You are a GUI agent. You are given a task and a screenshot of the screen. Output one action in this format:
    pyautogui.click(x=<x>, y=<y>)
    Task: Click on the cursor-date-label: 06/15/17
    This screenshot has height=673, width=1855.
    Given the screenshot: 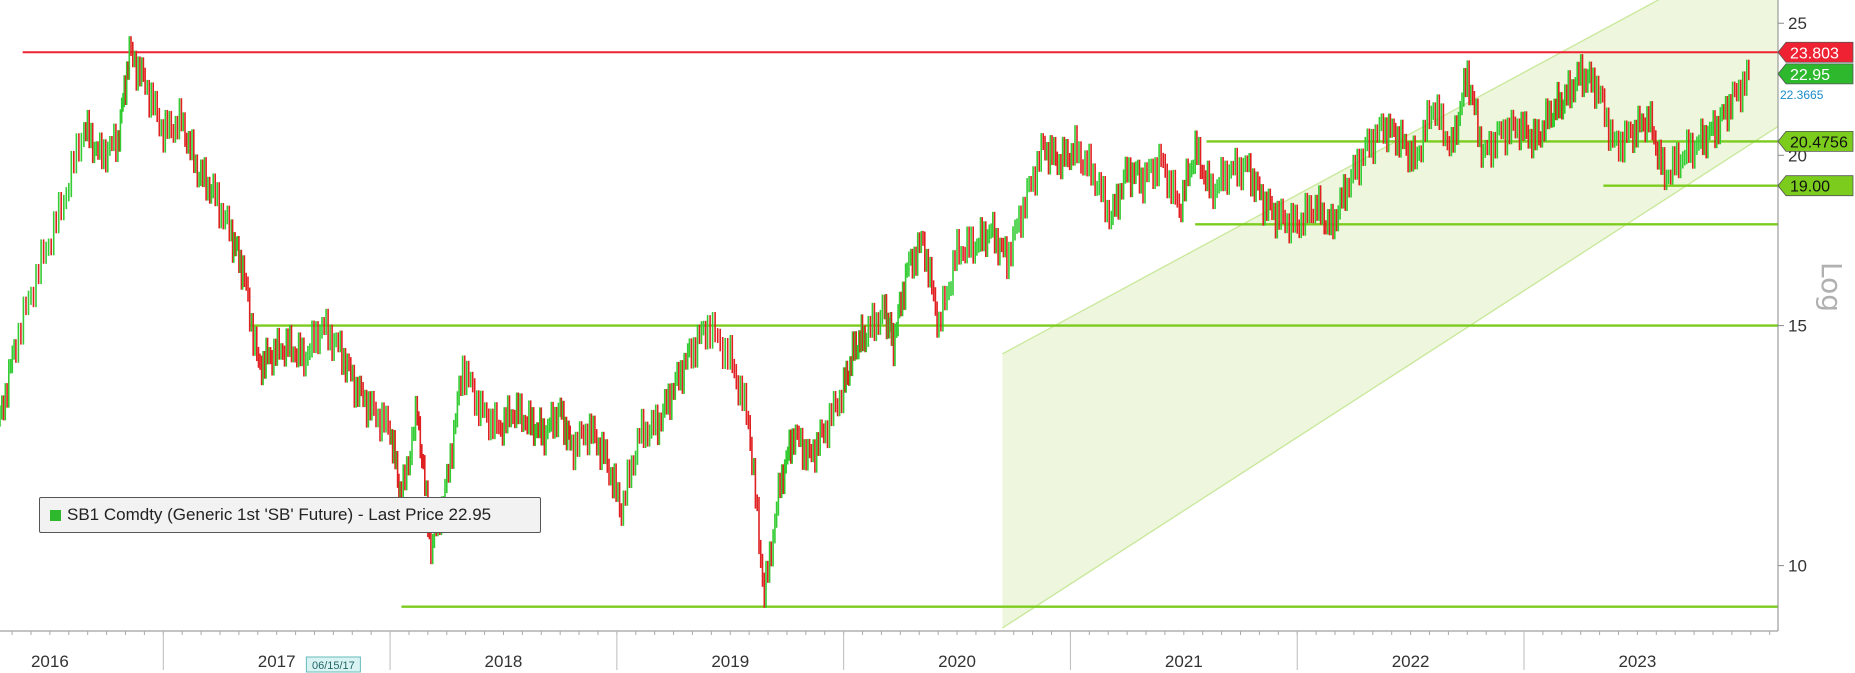 What is the action you would take?
    pyautogui.click(x=333, y=666)
    